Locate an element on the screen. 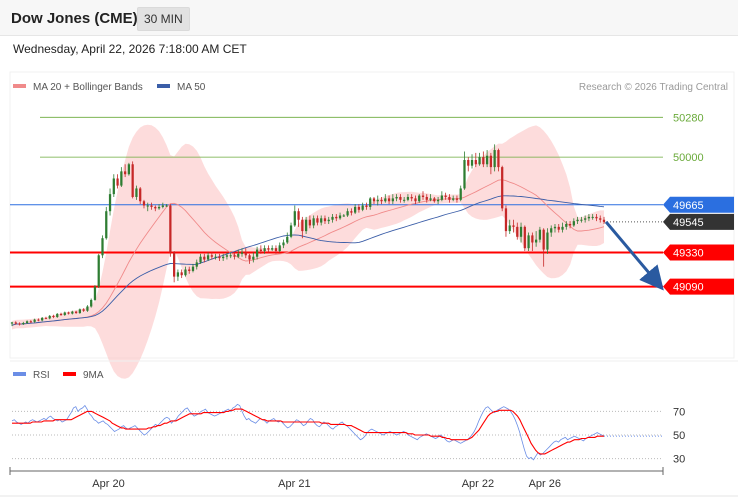 The image size is (738, 500). resistance-level-label: 50000 is located at coordinates (688, 158).